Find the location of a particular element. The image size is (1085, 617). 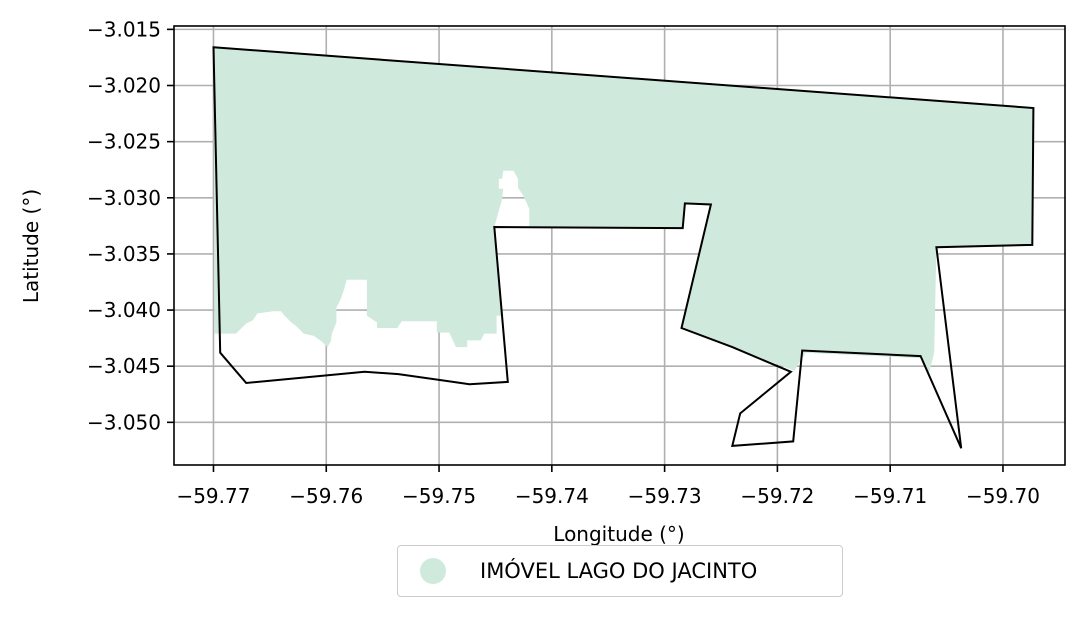

legend: IMÓVEL LAGO DO JACINTO is located at coordinates (620, 571).